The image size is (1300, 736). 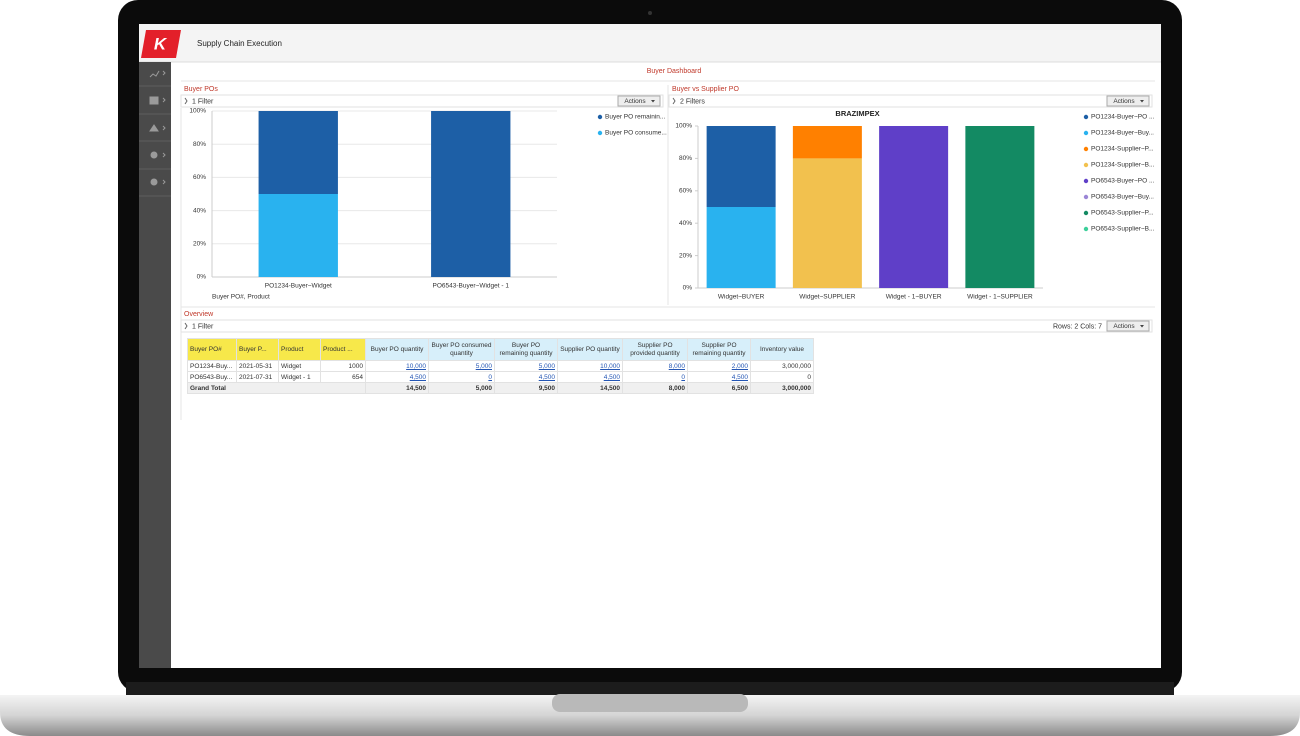 I want to click on app-title: Supply Chain Execution, so click(x=239, y=43).